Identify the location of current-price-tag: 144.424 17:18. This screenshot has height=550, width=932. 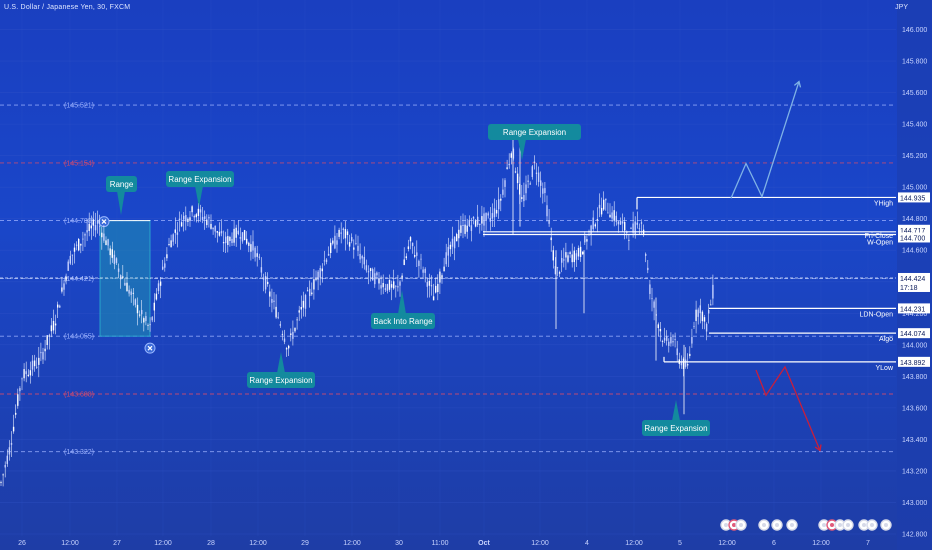
(914, 282).